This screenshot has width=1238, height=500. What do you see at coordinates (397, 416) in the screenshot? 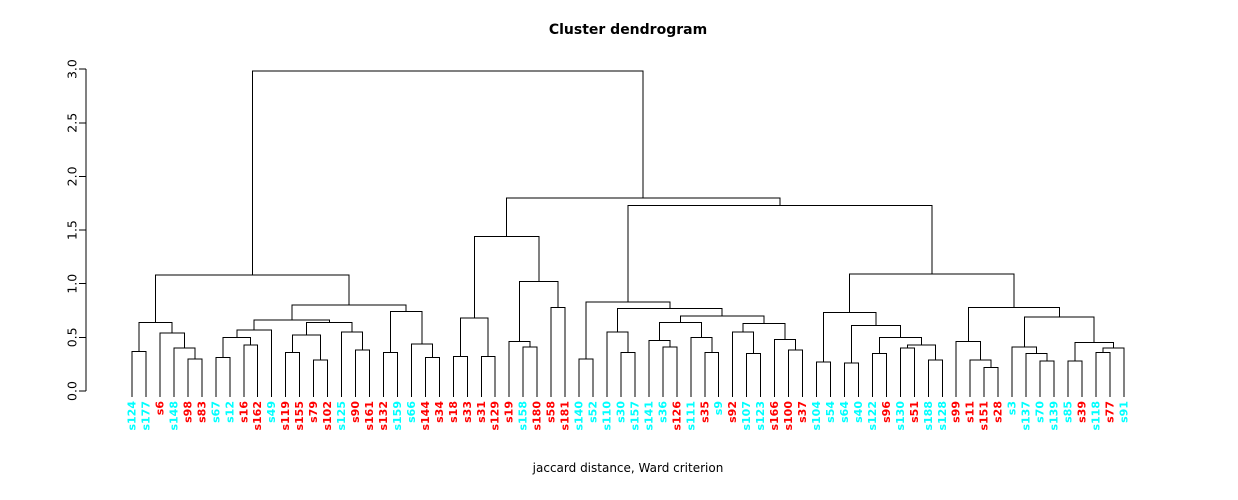
I see `leaf-label: s159` at bounding box center [397, 416].